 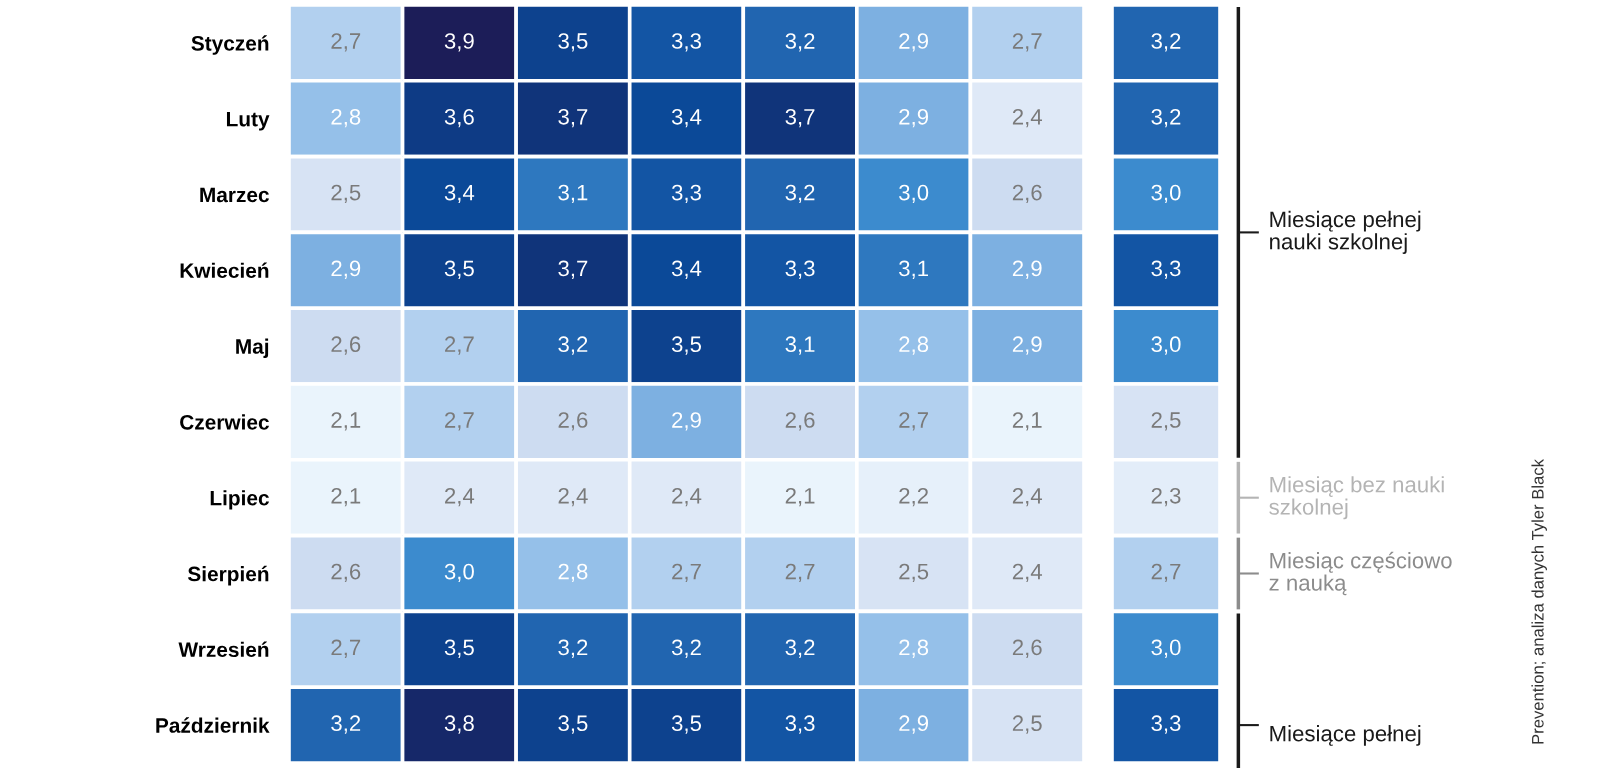 I want to click on text: Prevention; analiza danych Tyler Black, so click(x=1539, y=601).